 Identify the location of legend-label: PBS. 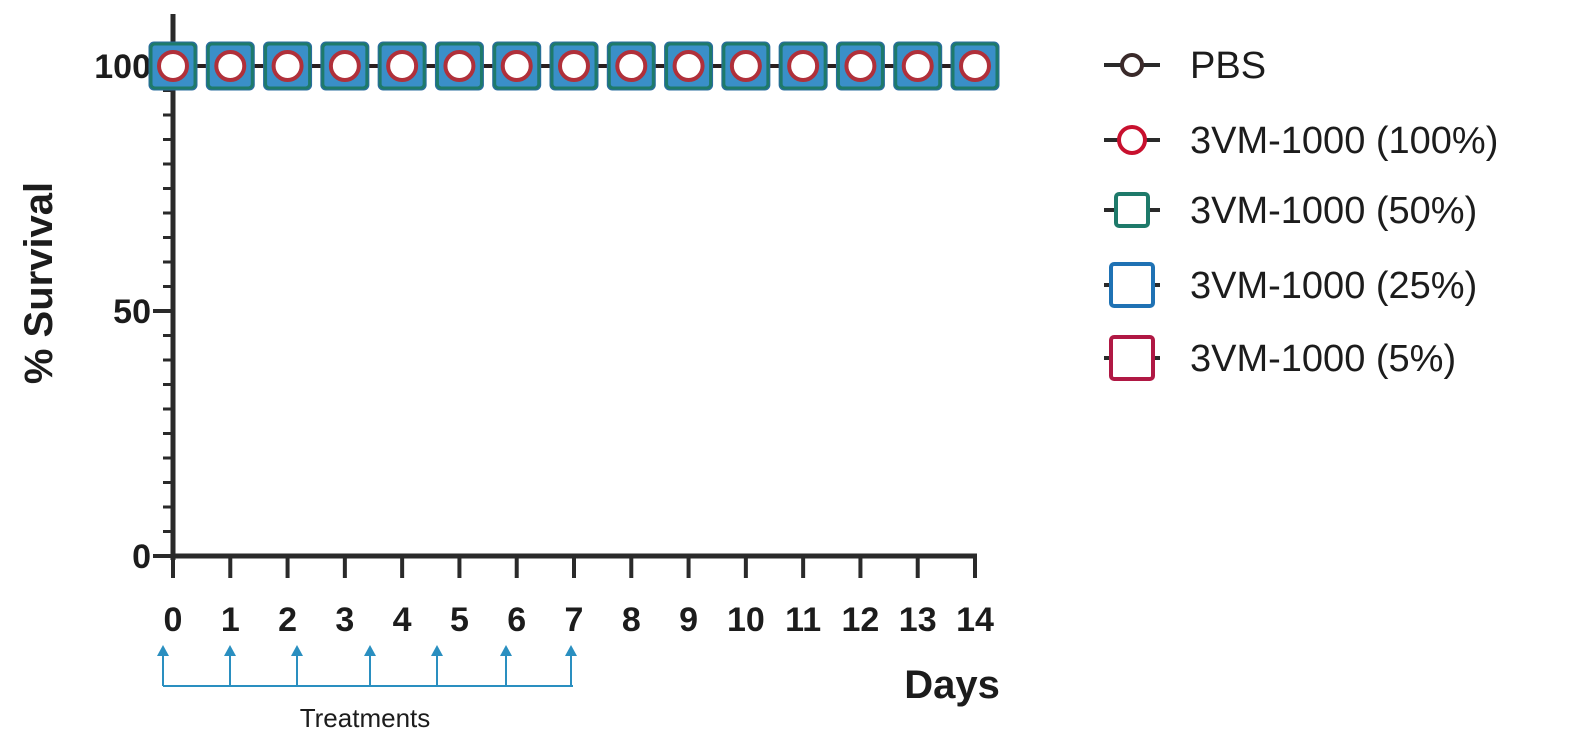
(1228, 66).